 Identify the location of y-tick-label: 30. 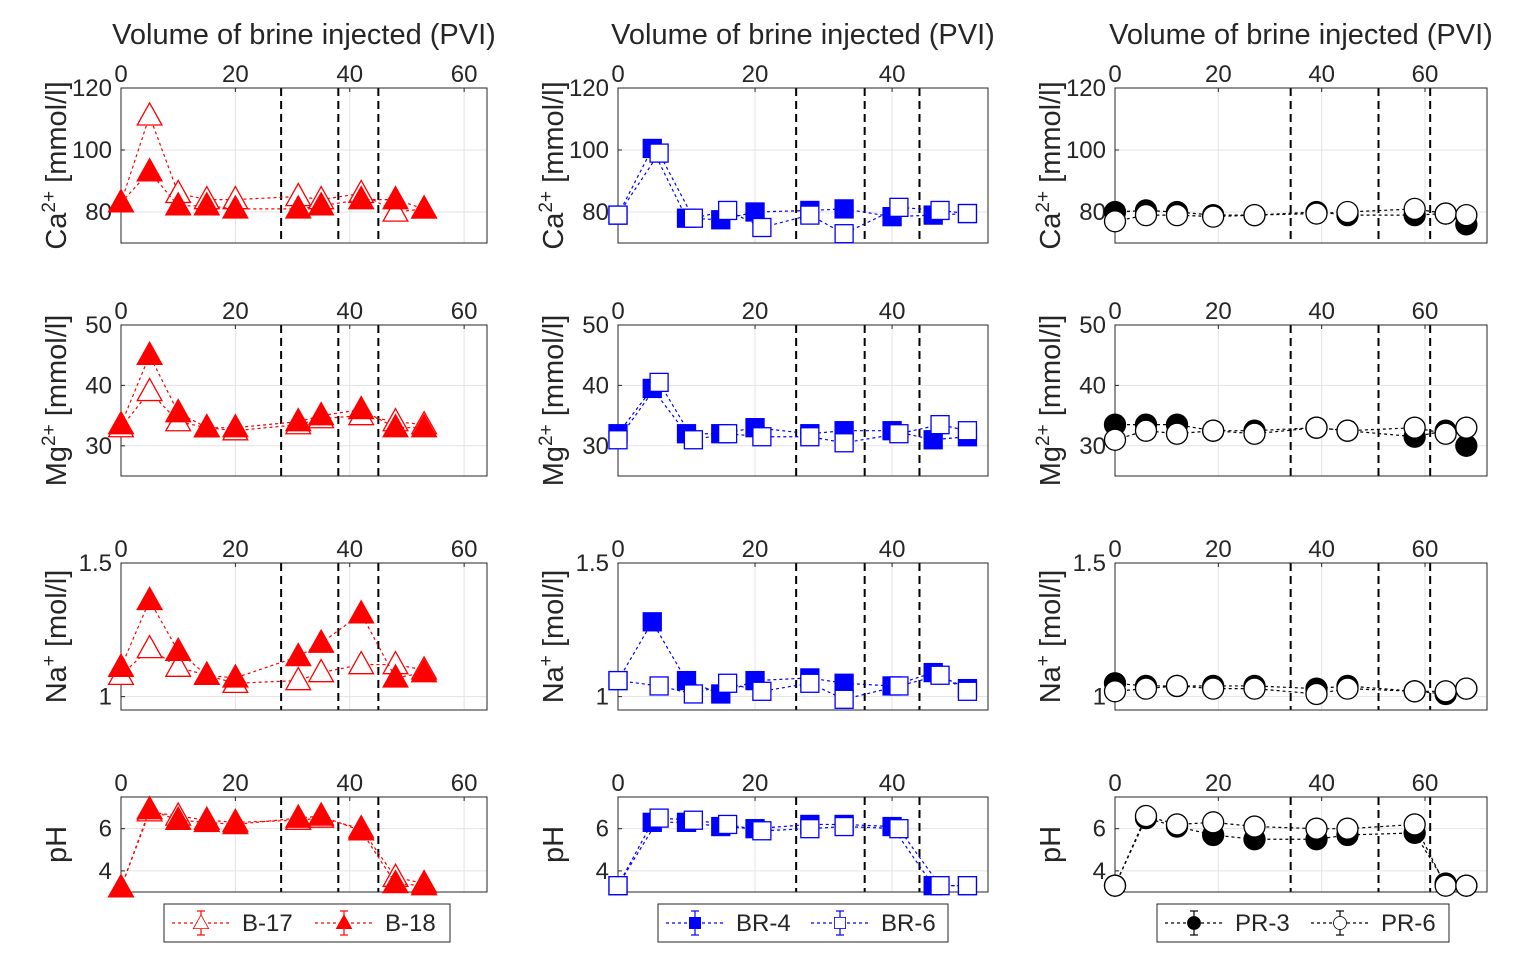
(98, 446).